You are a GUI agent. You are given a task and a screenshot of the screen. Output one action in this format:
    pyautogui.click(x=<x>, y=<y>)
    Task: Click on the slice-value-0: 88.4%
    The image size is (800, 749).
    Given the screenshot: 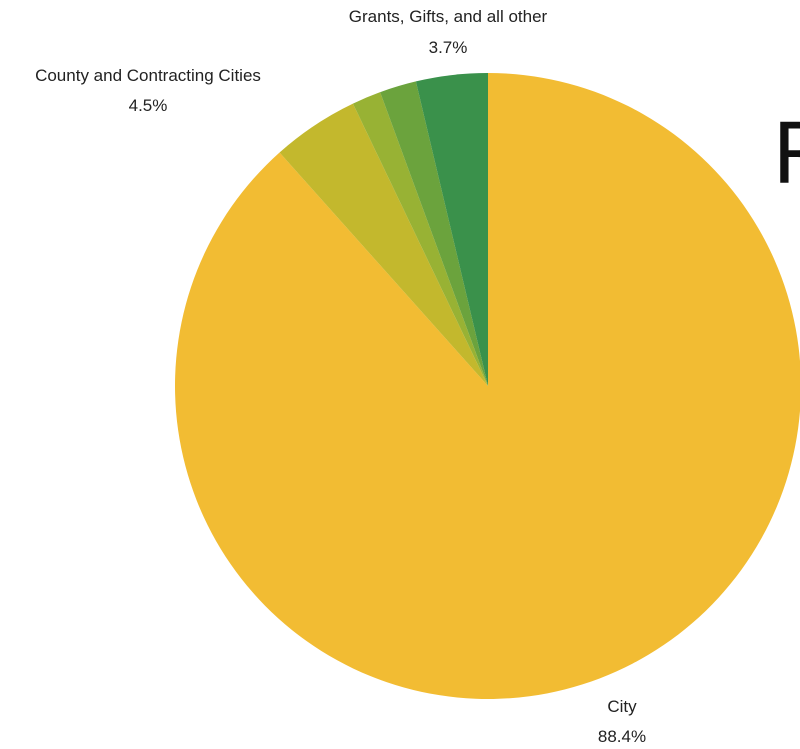 What is the action you would take?
    pyautogui.click(x=622, y=736)
    